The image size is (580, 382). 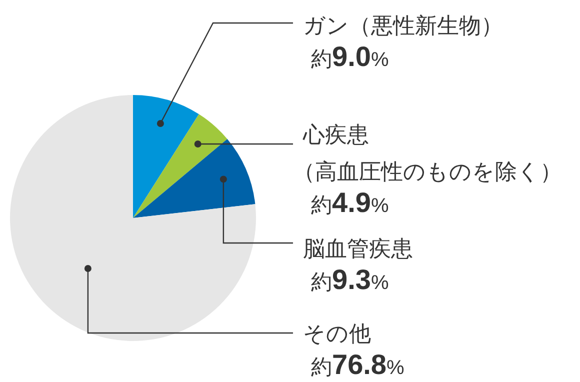 I want to click on slice-label: 脳血管疾患, so click(x=358, y=248).